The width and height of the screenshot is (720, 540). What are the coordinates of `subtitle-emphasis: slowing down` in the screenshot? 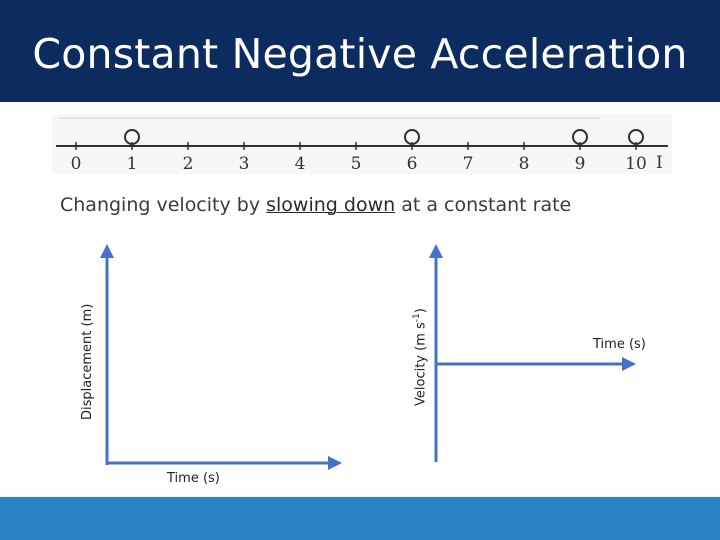 It's located at (331, 205).